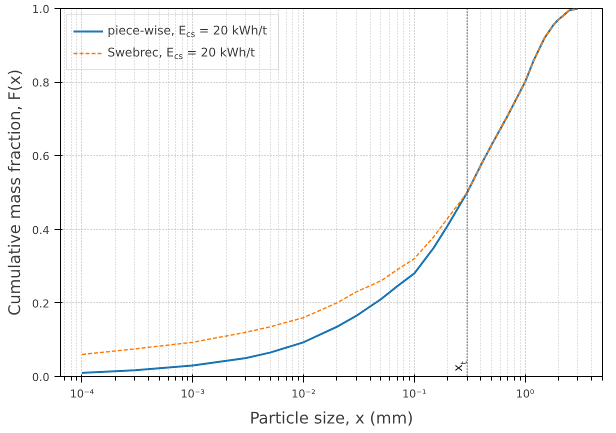 This screenshot has width=616, height=433. Describe the element at coordinates (303, 394) in the screenshot. I see `x-tick-label: 10⁻²` at that location.